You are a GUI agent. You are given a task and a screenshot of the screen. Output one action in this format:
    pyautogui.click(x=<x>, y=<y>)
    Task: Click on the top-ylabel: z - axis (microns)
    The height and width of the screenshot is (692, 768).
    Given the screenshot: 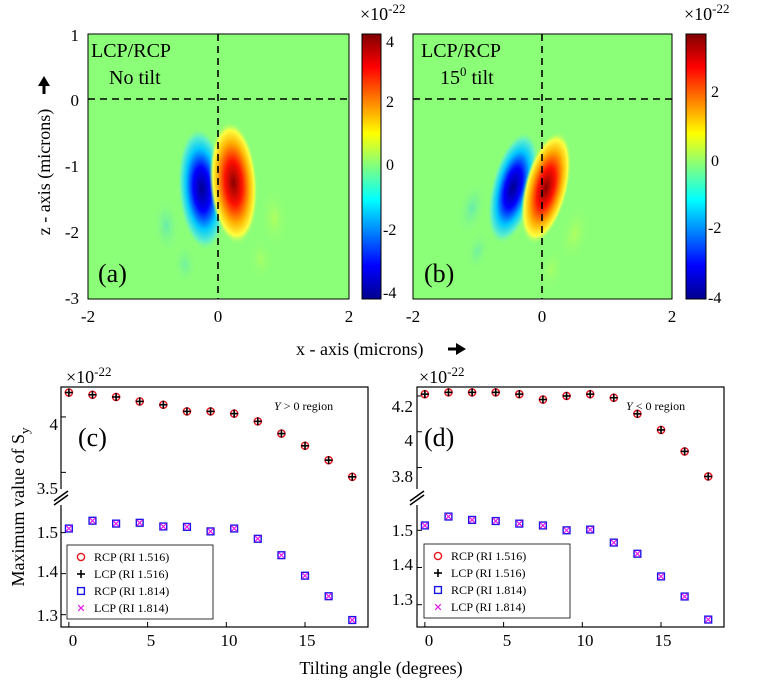 What is the action you would take?
    pyautogui.click(x=44, y=155)
    